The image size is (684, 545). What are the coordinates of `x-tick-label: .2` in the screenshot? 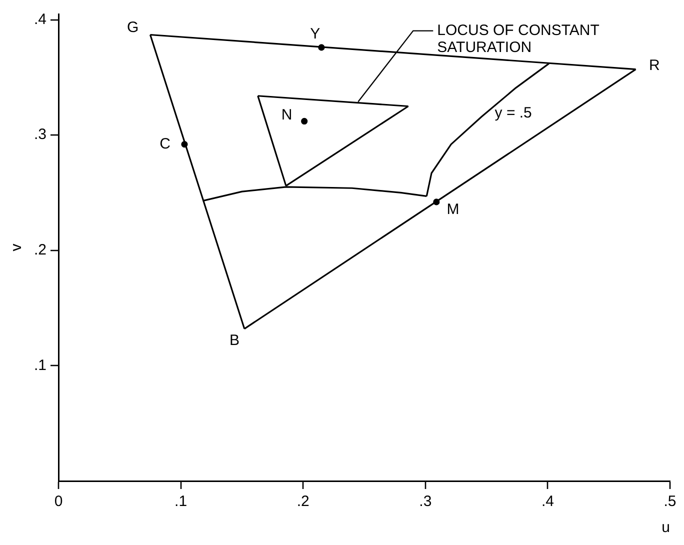 It's located at (303, 501).